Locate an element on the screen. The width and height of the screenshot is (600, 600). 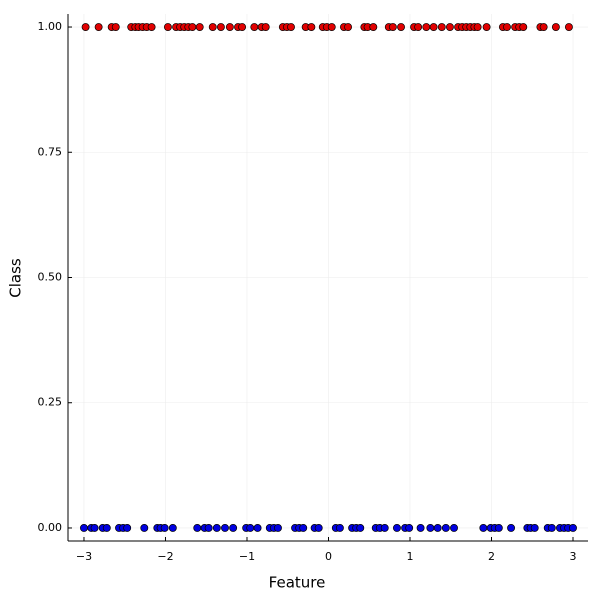
y-tick-label: 0.50 is located at coordinates (50, 277).